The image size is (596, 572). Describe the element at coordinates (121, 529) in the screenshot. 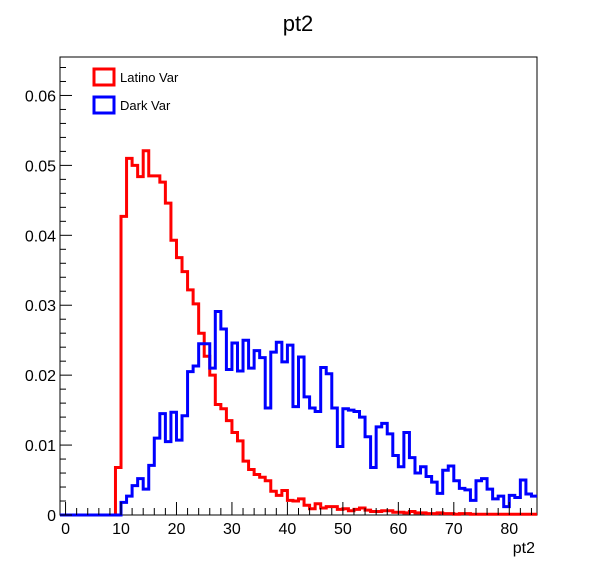

I see `x-tick-label: 10` at that location.